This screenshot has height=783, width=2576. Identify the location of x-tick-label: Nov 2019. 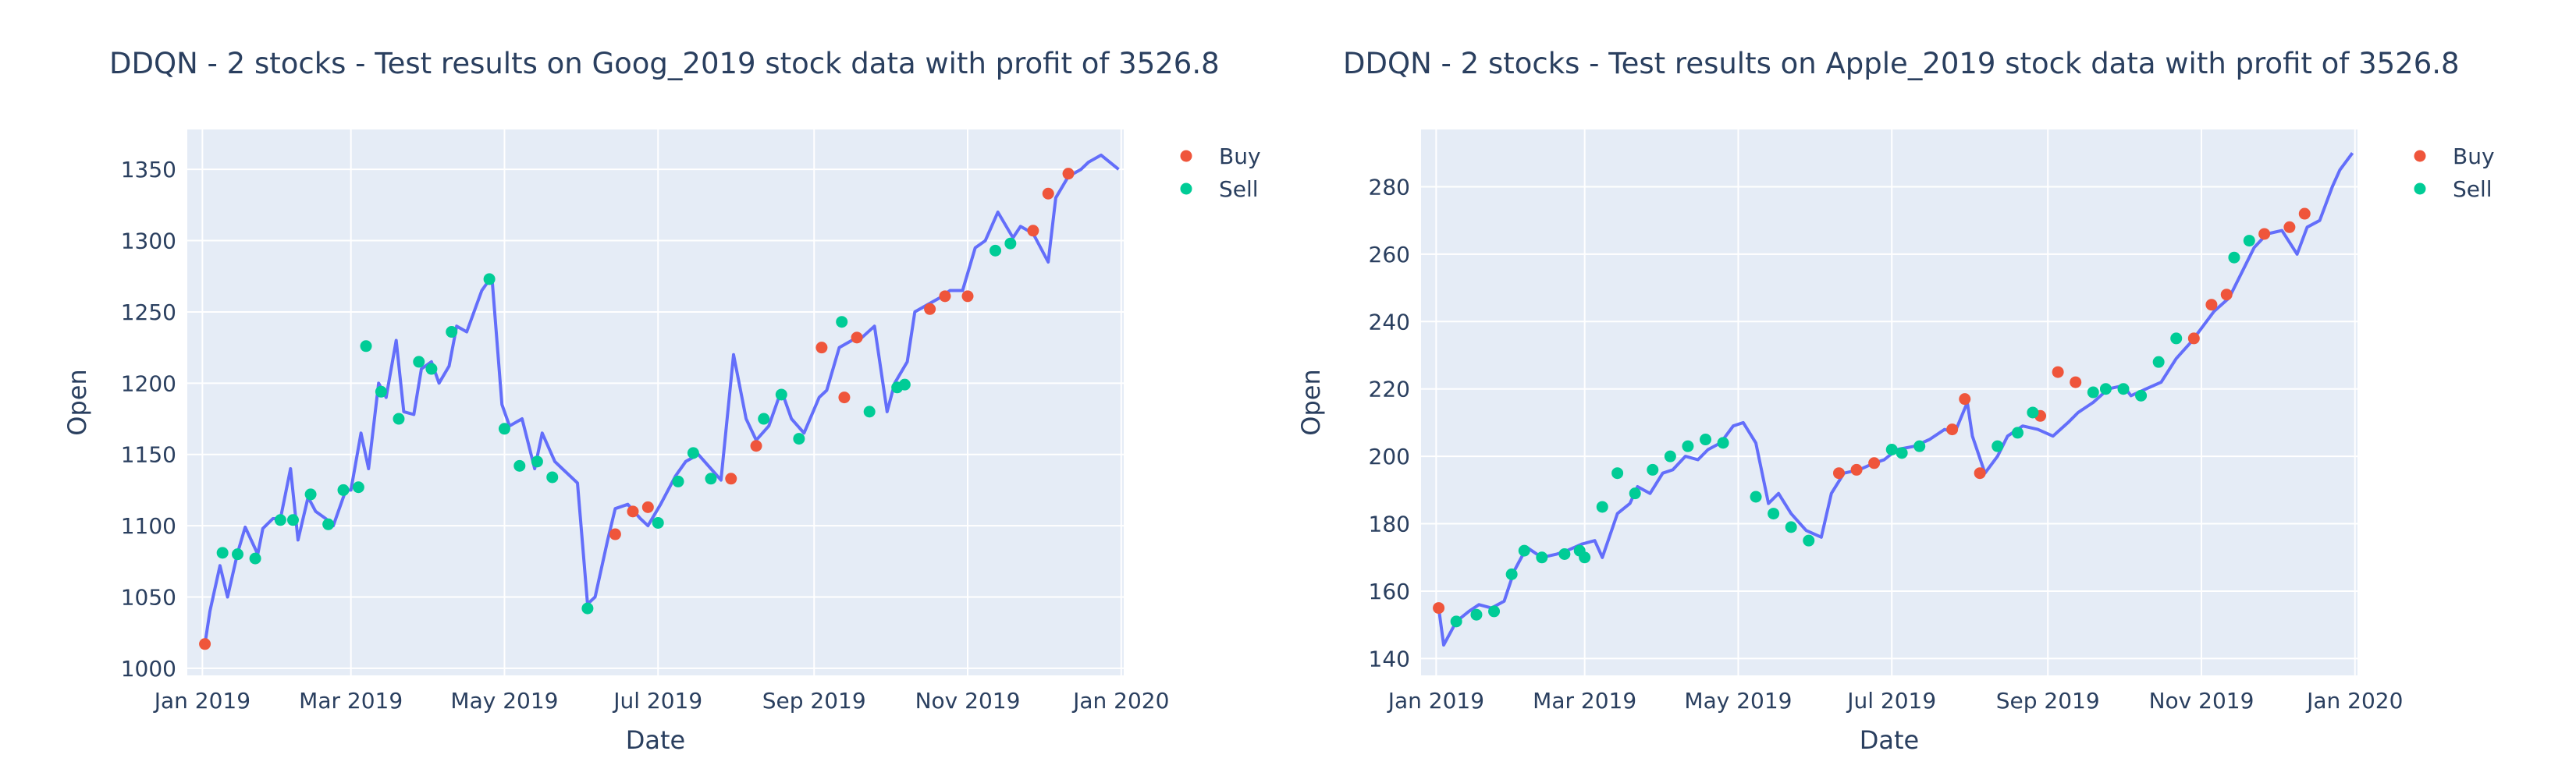
(2202, 701).